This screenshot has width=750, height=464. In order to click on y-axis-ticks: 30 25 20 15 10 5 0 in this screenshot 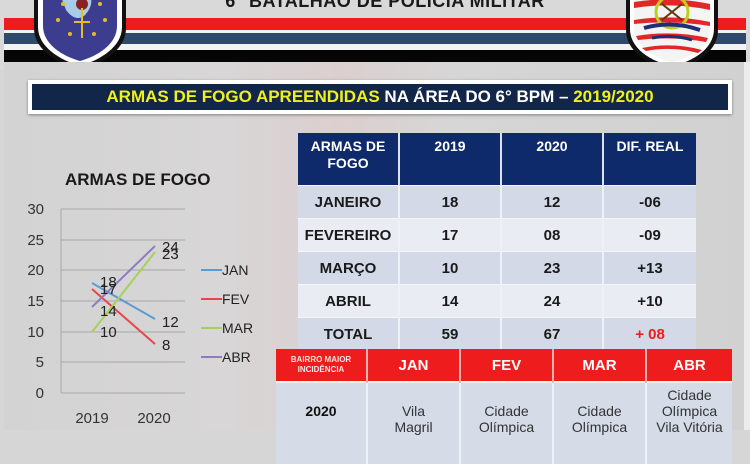, I will do `click(35, 301)`.